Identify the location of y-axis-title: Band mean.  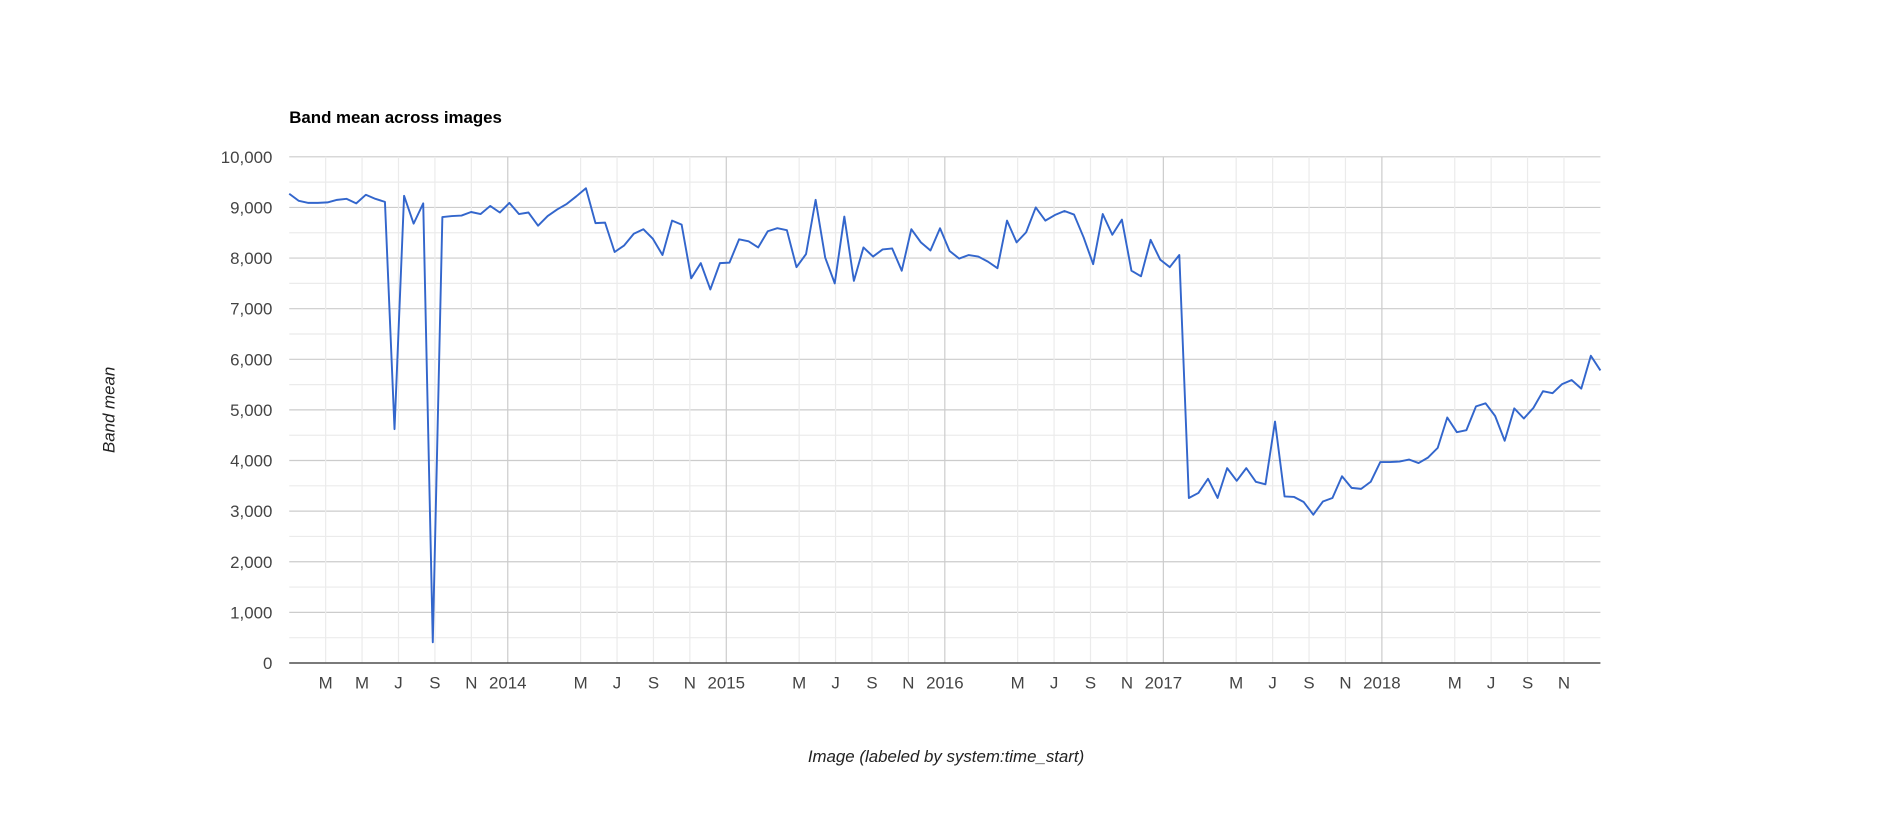
(108, 410).